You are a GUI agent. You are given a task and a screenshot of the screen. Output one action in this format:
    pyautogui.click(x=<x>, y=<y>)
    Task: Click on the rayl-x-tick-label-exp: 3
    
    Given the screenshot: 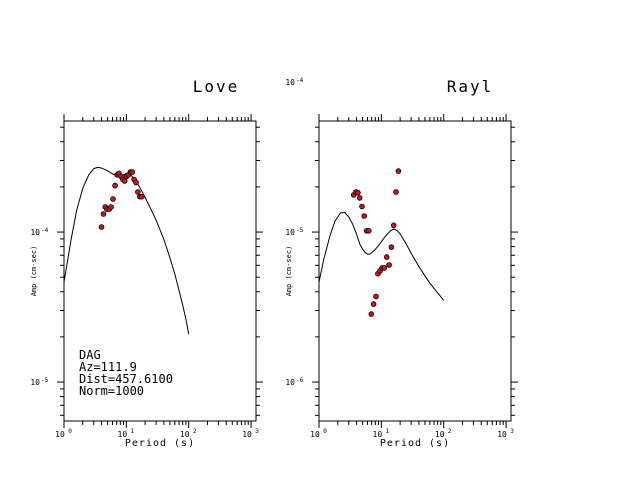 What is the action you would take?
    pyautogui.click(x=512, y=431)
    